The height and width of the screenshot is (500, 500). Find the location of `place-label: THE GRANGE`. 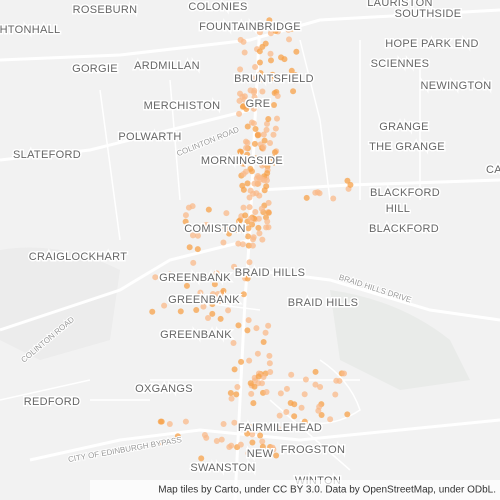

place-label: THE GRANGE is located at coordinates (407, 147).